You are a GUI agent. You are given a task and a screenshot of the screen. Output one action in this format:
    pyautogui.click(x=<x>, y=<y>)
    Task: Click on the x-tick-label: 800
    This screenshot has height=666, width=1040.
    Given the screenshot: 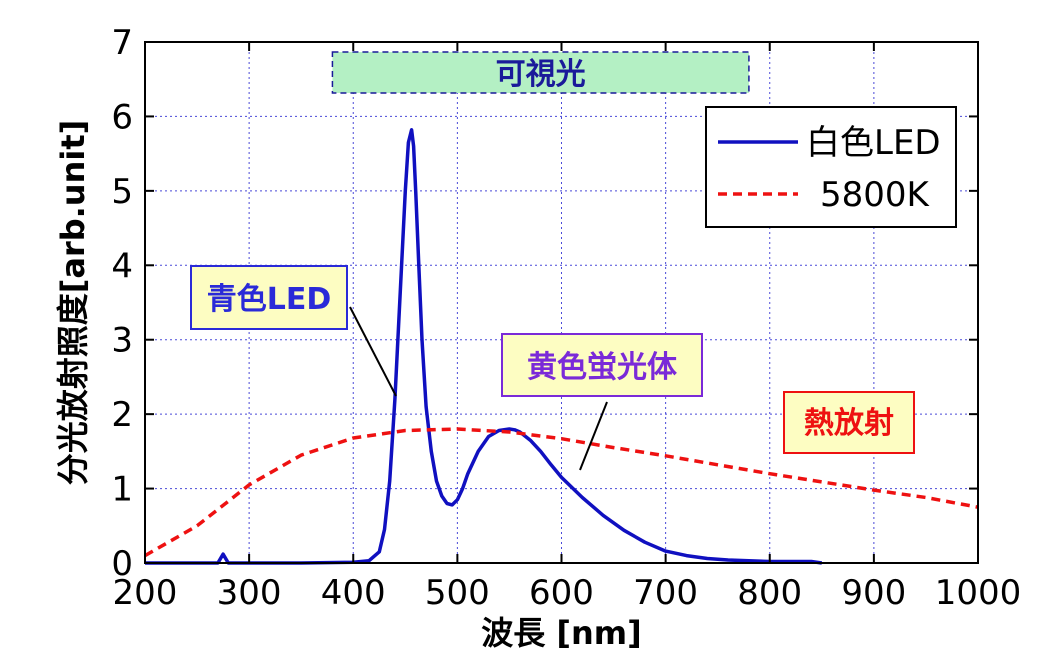 What is the action you would take?
    pyautogui.click(x=769, y=593)
    